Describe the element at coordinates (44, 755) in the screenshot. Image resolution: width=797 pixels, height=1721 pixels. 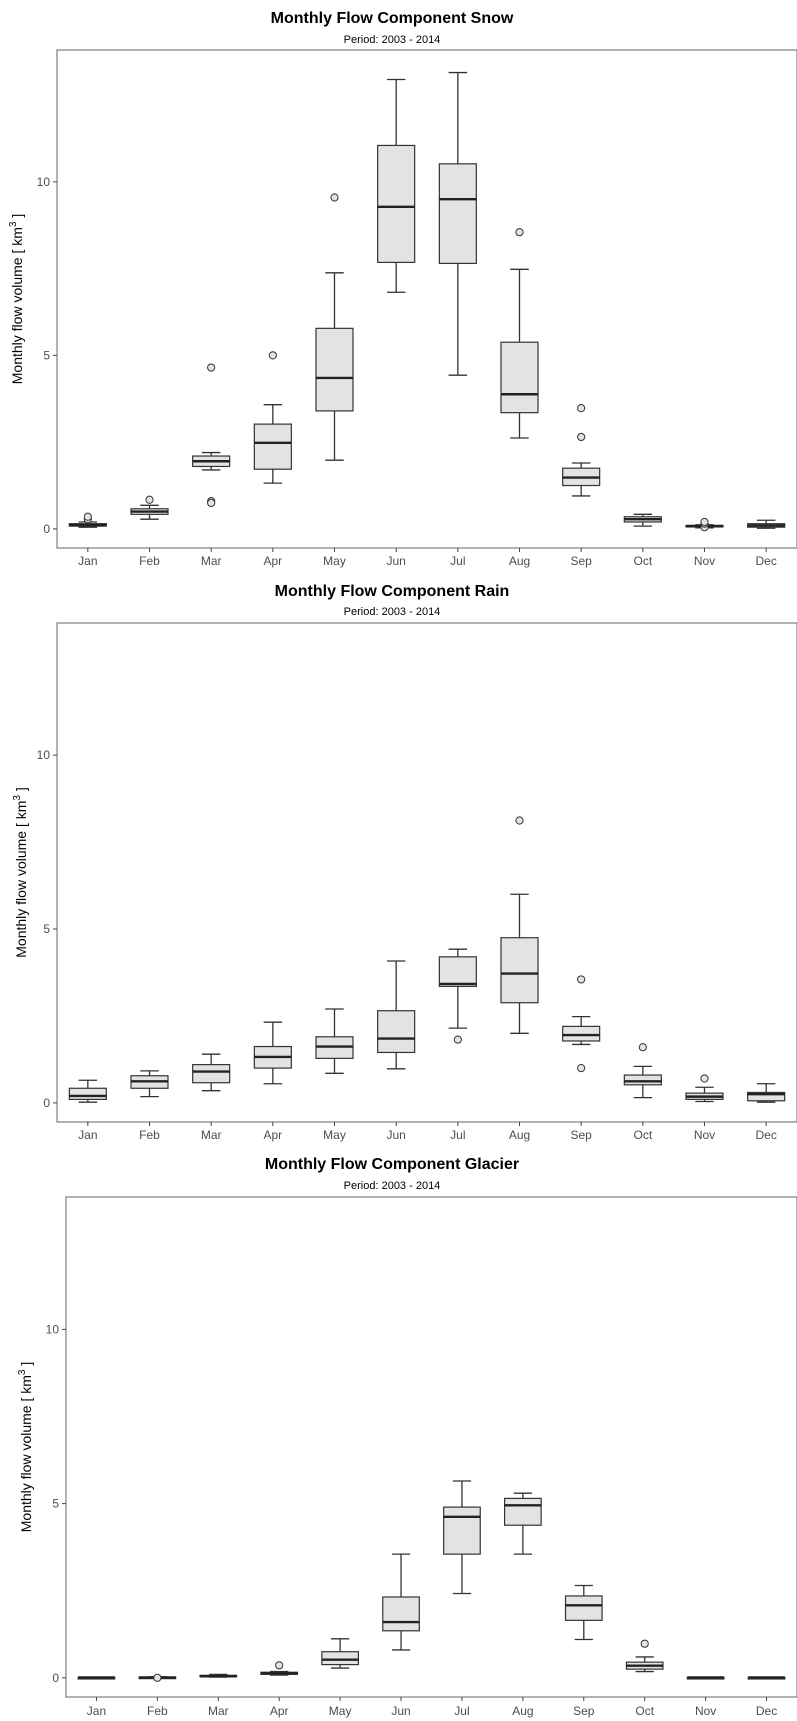
I see `y-tick-label: 10` at that location.